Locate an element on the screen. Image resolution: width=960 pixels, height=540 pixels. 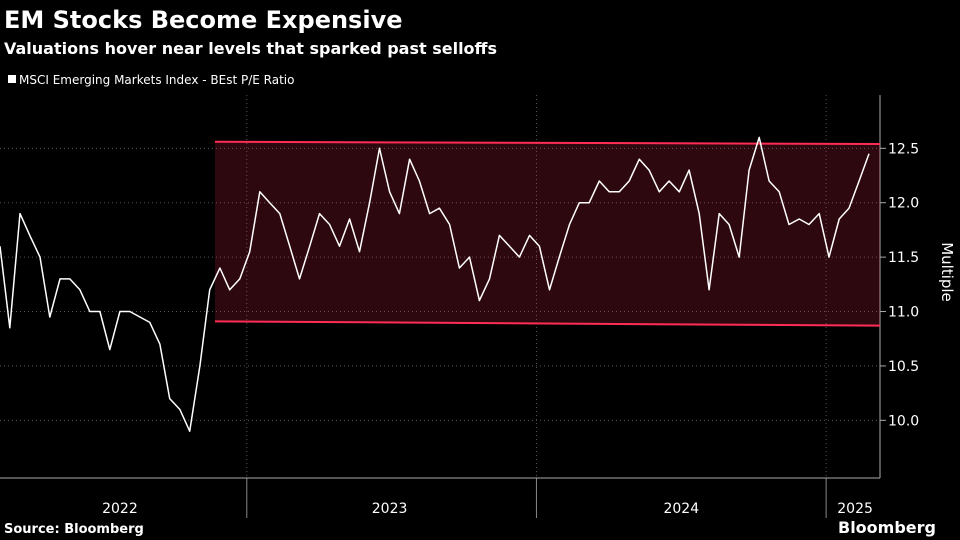
brand: Bloomberg is located at coordinates (887, 527).